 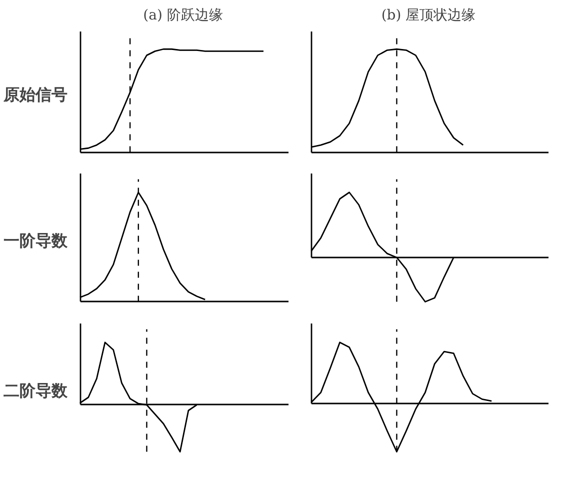 What do you see at coordinates (183, 16) in the screenshot?
I see `chart-title: (a) 阶跃边缘` at bounding box center [183, 16].